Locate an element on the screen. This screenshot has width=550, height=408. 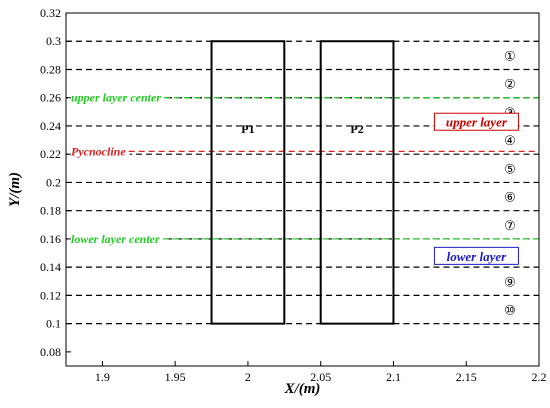
y-tick-label: 0.08 is located at coordinates (50, 352).